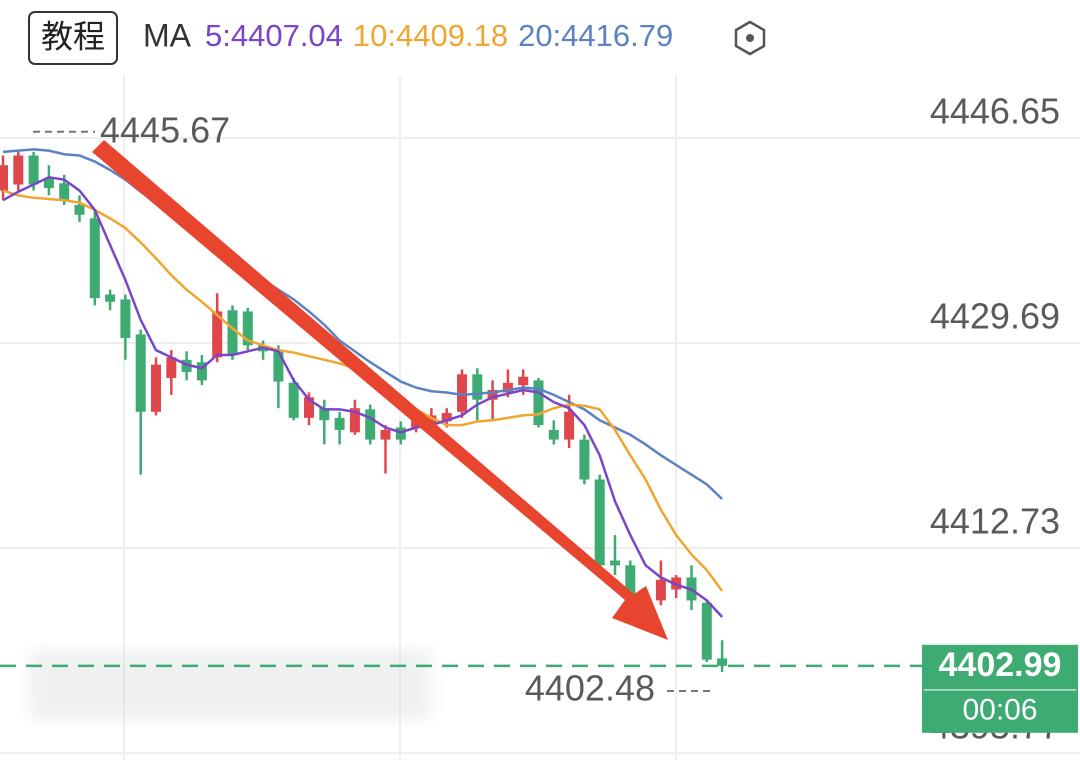 The height and width of the screenshot is (760, 1080). I want to click on settings-icon-dot, so click(750, 38).